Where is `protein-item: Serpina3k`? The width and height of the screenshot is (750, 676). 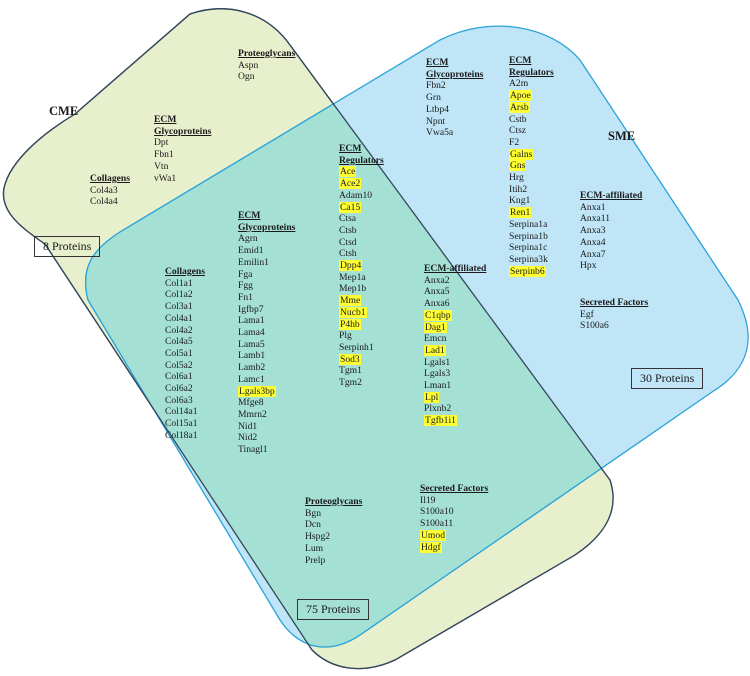
protein-item: Serpina3k is located at coordinates (528, 259).